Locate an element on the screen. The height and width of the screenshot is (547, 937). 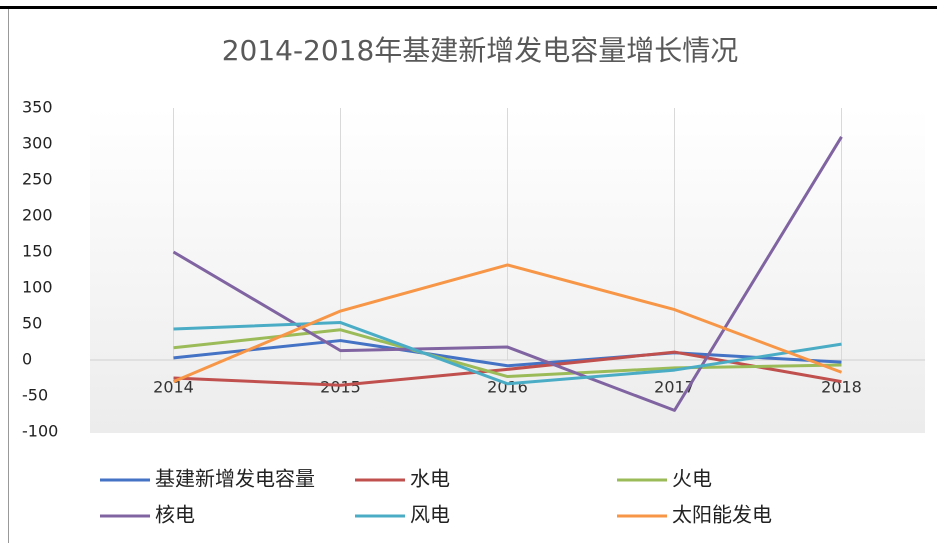
series-line is located at coordinates (507, 353).